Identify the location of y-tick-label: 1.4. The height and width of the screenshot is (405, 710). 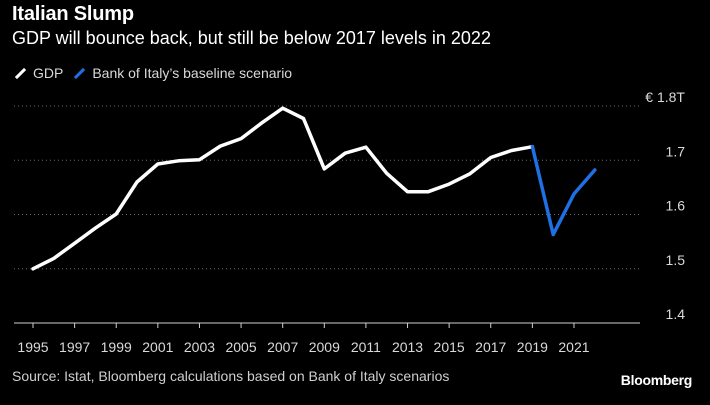
(676, 314).